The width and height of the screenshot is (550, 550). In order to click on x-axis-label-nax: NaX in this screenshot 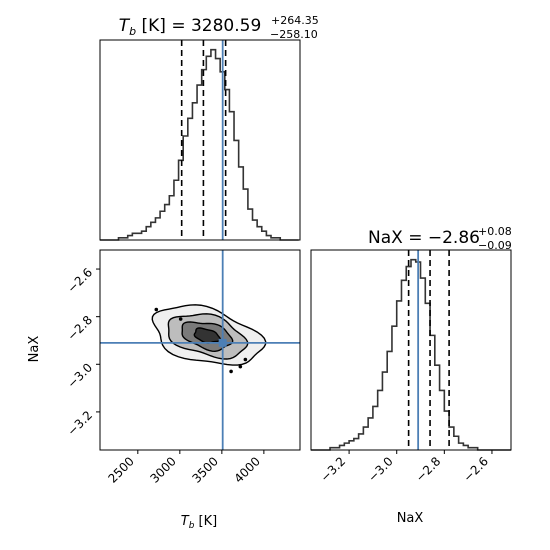, I will do `click(410, 518)`.